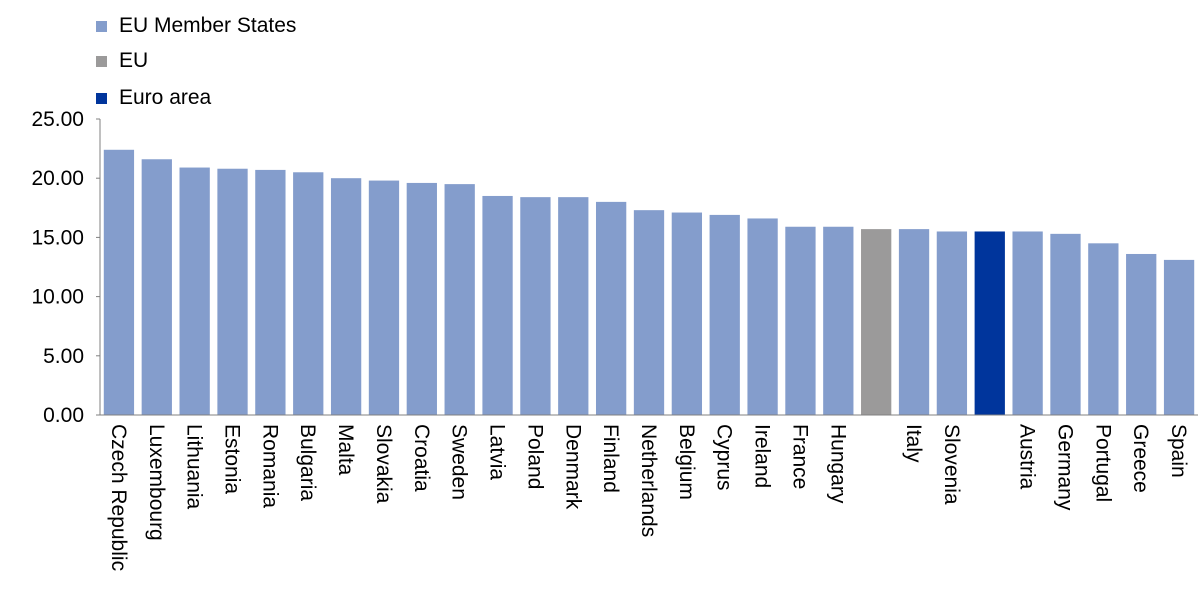  Describe the element at coordinates (1027, 457) in the screenshot. I see `x-tick-label: Austria` at that location.